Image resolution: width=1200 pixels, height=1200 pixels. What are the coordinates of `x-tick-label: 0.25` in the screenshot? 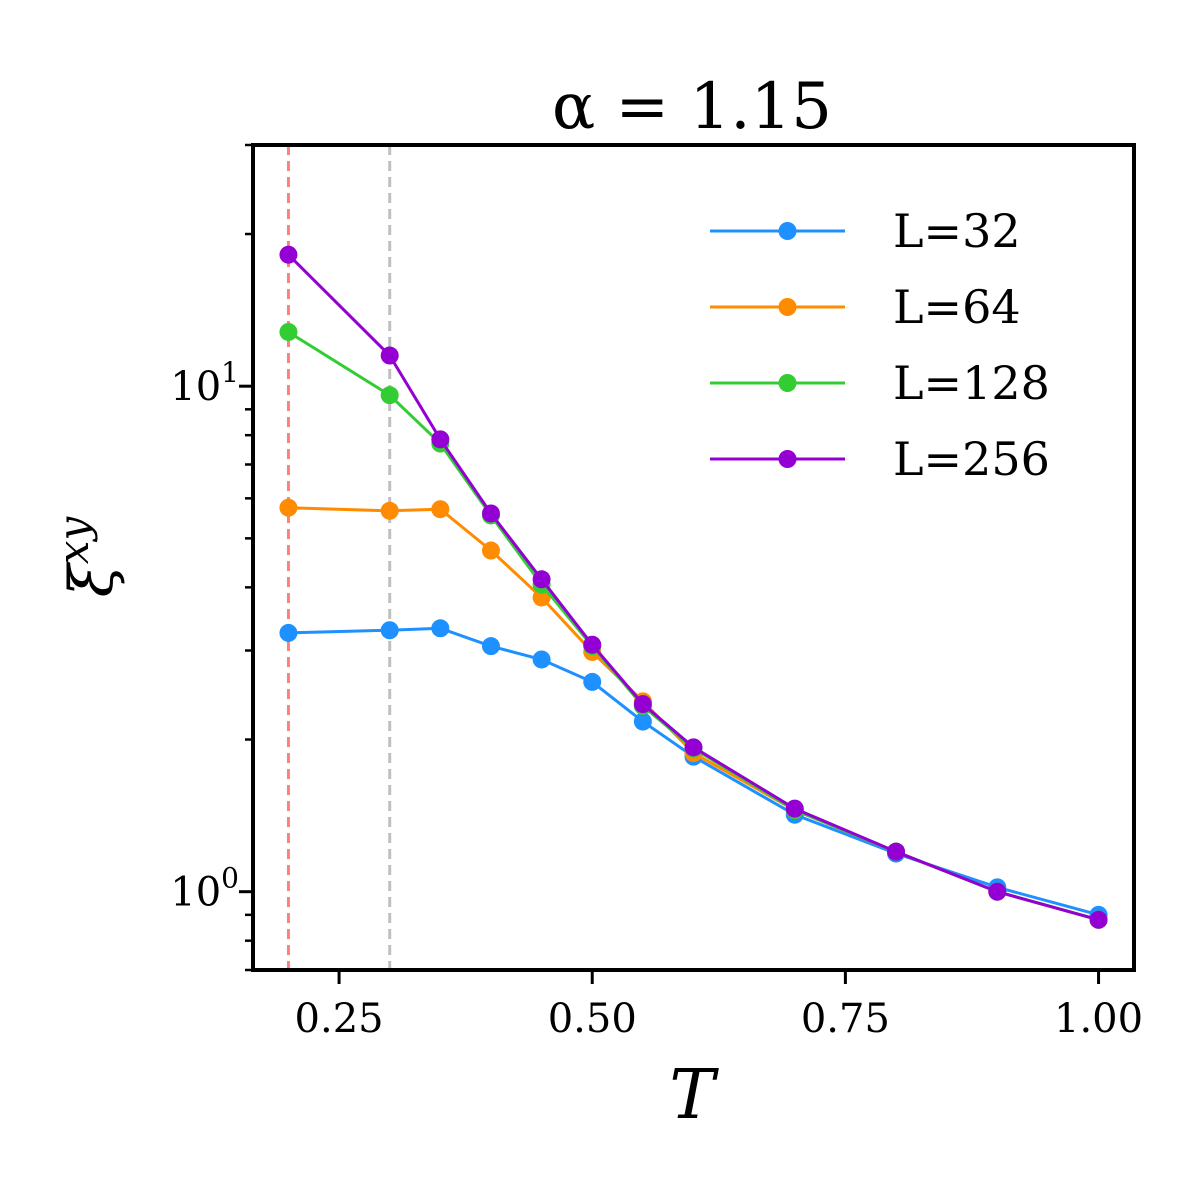 It's located at (339, 1019).